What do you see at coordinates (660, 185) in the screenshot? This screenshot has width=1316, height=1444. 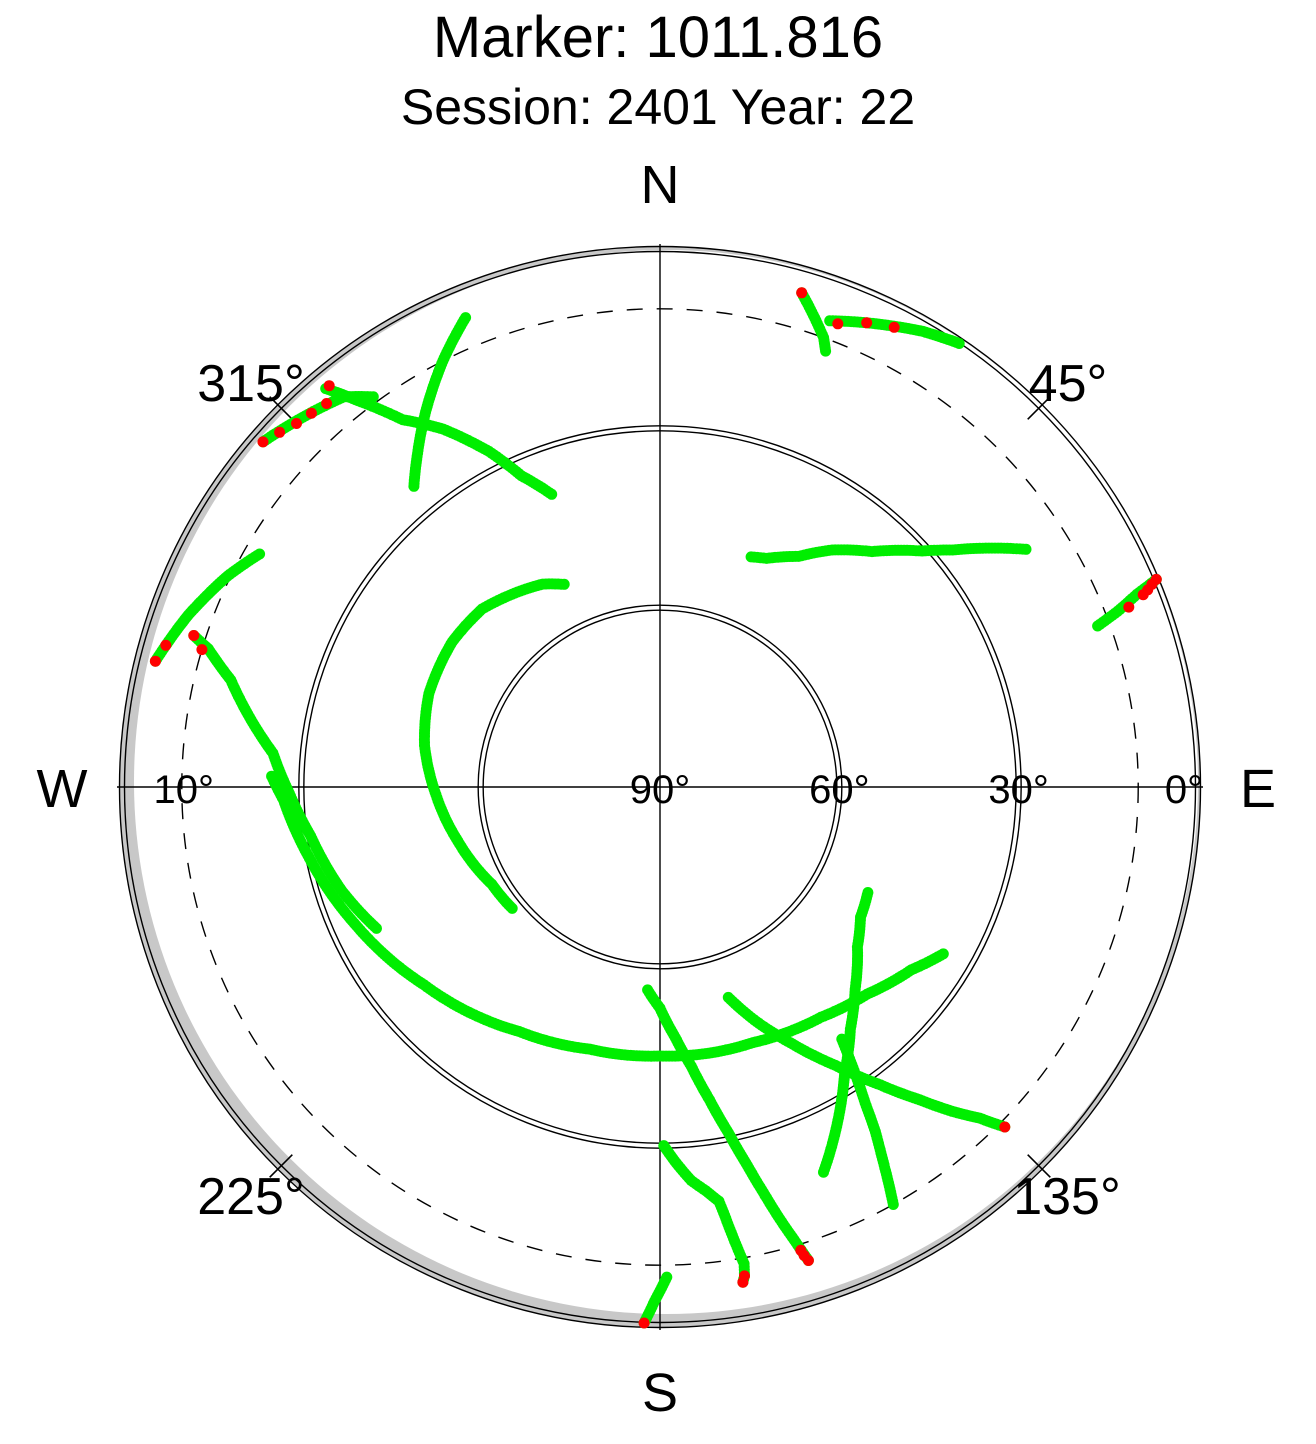 I see `cardinal-label-north: N` at bounding box center [660, 185].